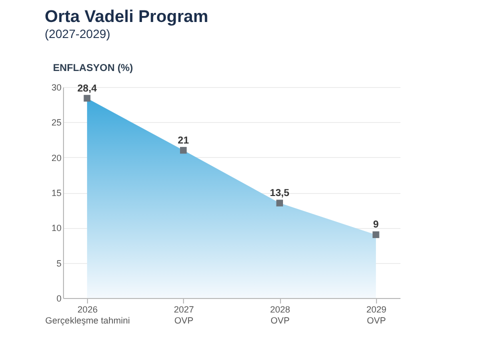 Image resolution: width=480 pixels, height=337 pixels. What do you see at coordinates (184, 315) in the screenshot?
I see `x-tick-label: 2027 OVP` at bounding box center [184, 315].